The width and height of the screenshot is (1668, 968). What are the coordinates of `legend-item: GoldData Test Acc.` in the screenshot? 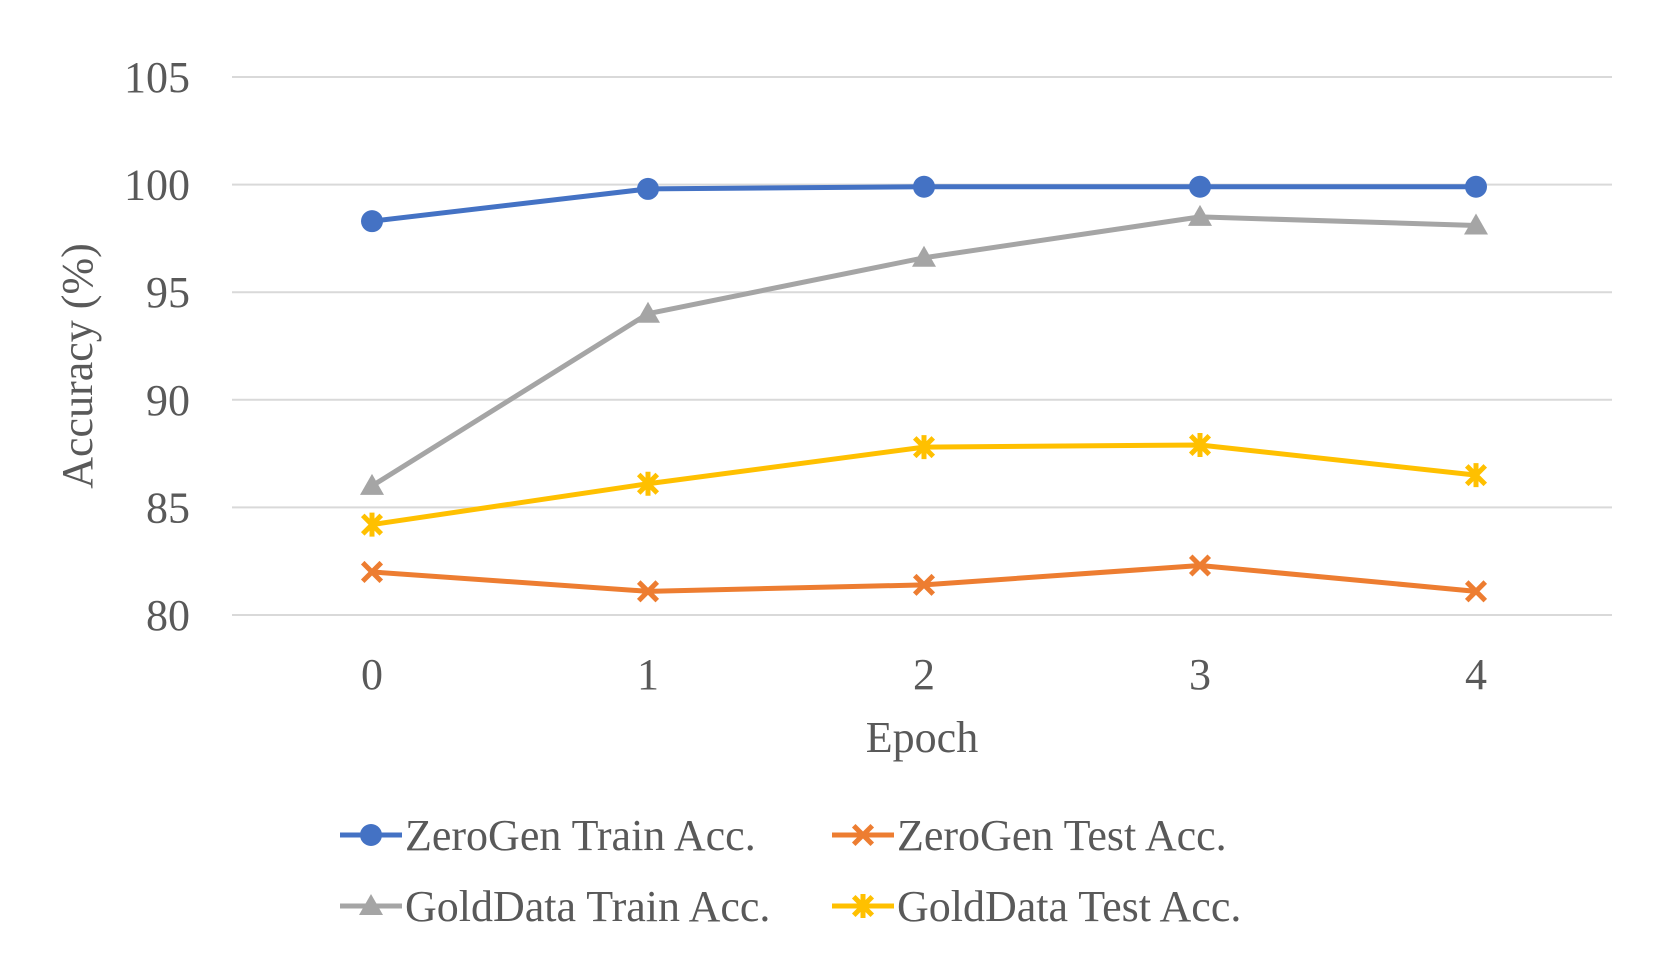 It's located at (1036, 906).